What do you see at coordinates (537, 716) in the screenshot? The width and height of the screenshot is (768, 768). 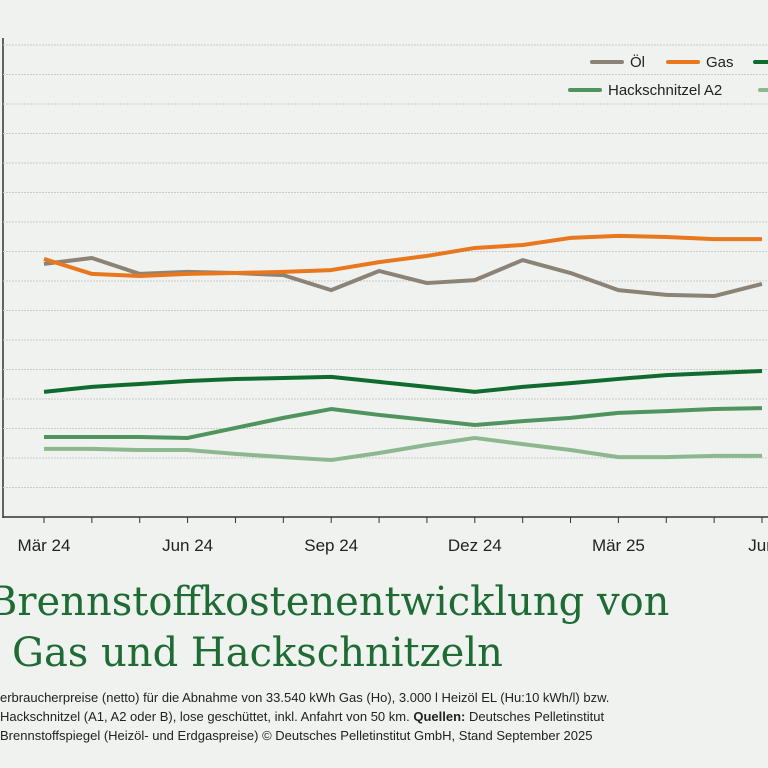 I see `footnote: Deutsches Pelletinstitut` at bounding box center [537, 716].